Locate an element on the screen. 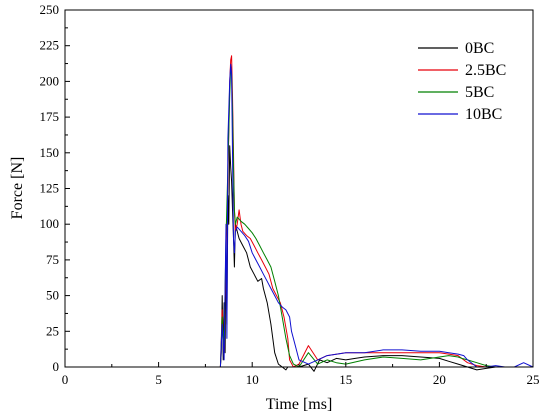 The height and width of the screenshot is (415, 550). x-tick-label: 5 is located at coordinates (158, 379).